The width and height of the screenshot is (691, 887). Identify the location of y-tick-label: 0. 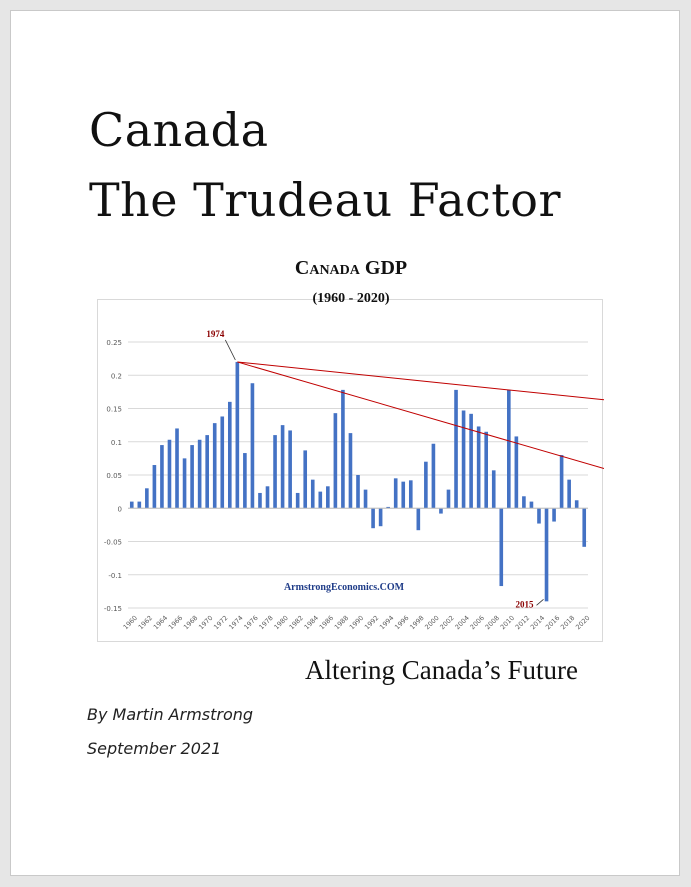
(120, 509).